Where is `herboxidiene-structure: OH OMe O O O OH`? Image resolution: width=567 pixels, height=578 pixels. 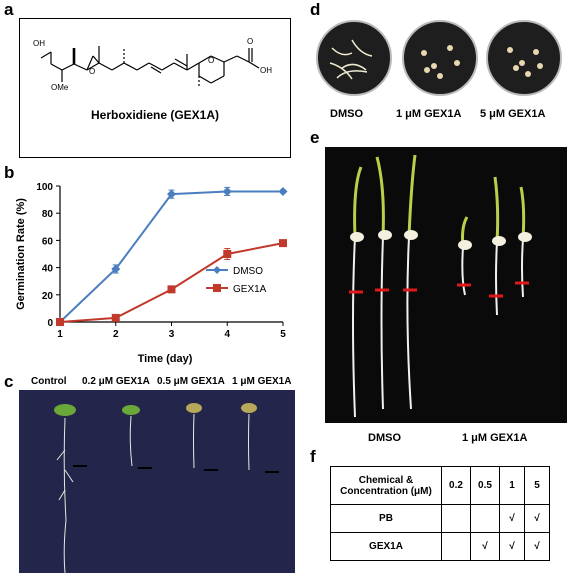 herboxidiene-structure: OH OMe O O O OH is located at coordinates (152, 64).